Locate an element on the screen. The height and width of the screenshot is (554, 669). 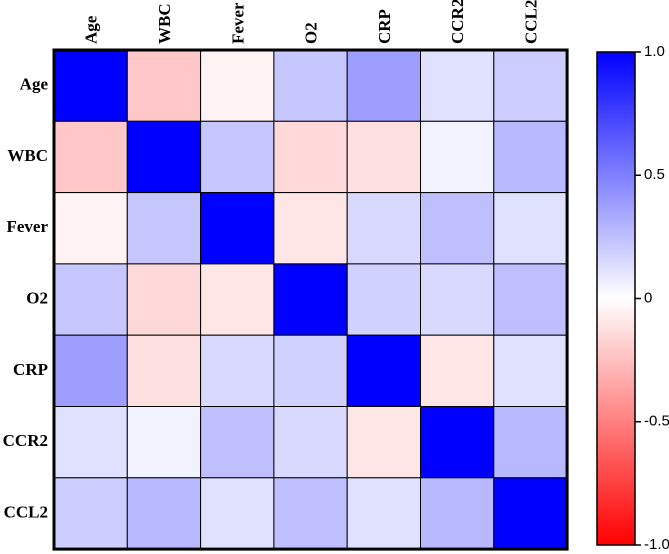
heatmap-cell-age-age is located at coordinates (90, 85).